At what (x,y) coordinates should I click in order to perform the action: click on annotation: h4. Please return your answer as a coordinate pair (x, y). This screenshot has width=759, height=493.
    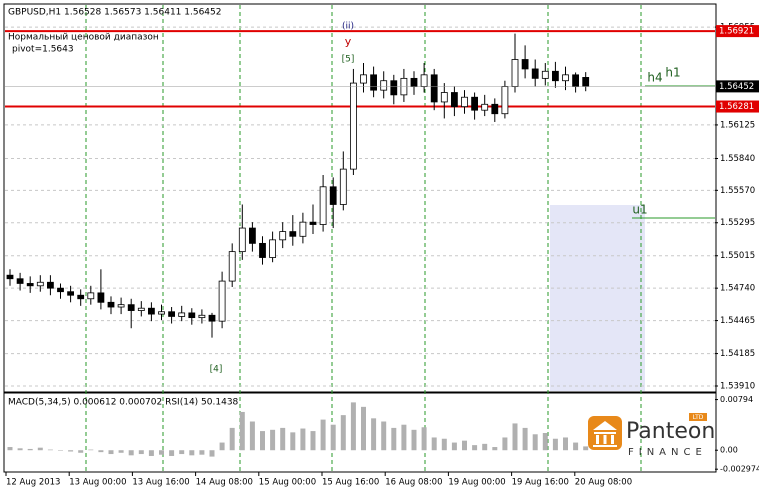
    Looking at the image, I should click on (654, 78).